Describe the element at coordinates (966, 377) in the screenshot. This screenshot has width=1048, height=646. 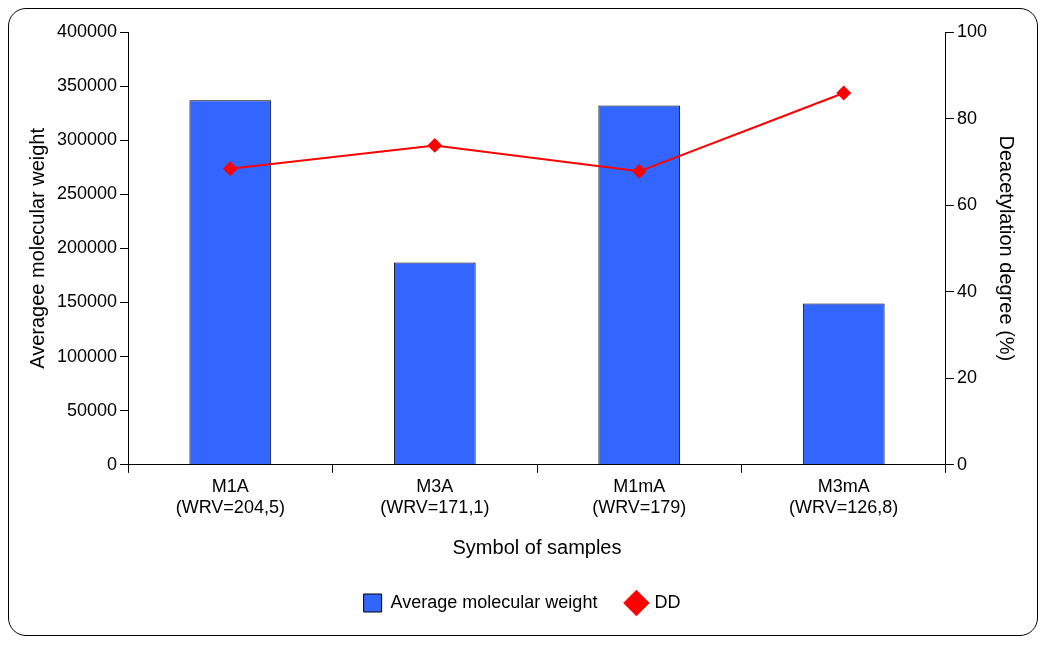
I see `y2-tick-label: 20` at that location.